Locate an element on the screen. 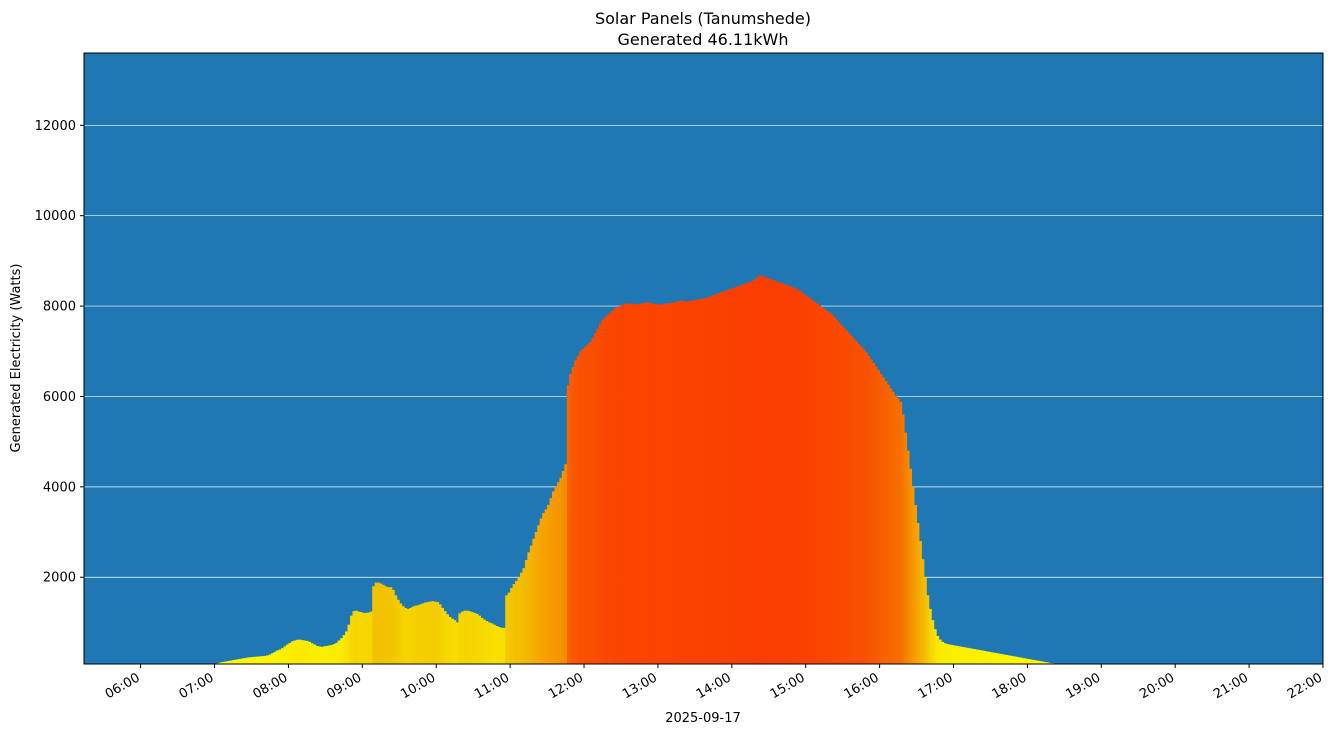 The width and height of the screenshot is (1333, 736). x-tick-label: 20:00 is located at coordinates (1157, 686).